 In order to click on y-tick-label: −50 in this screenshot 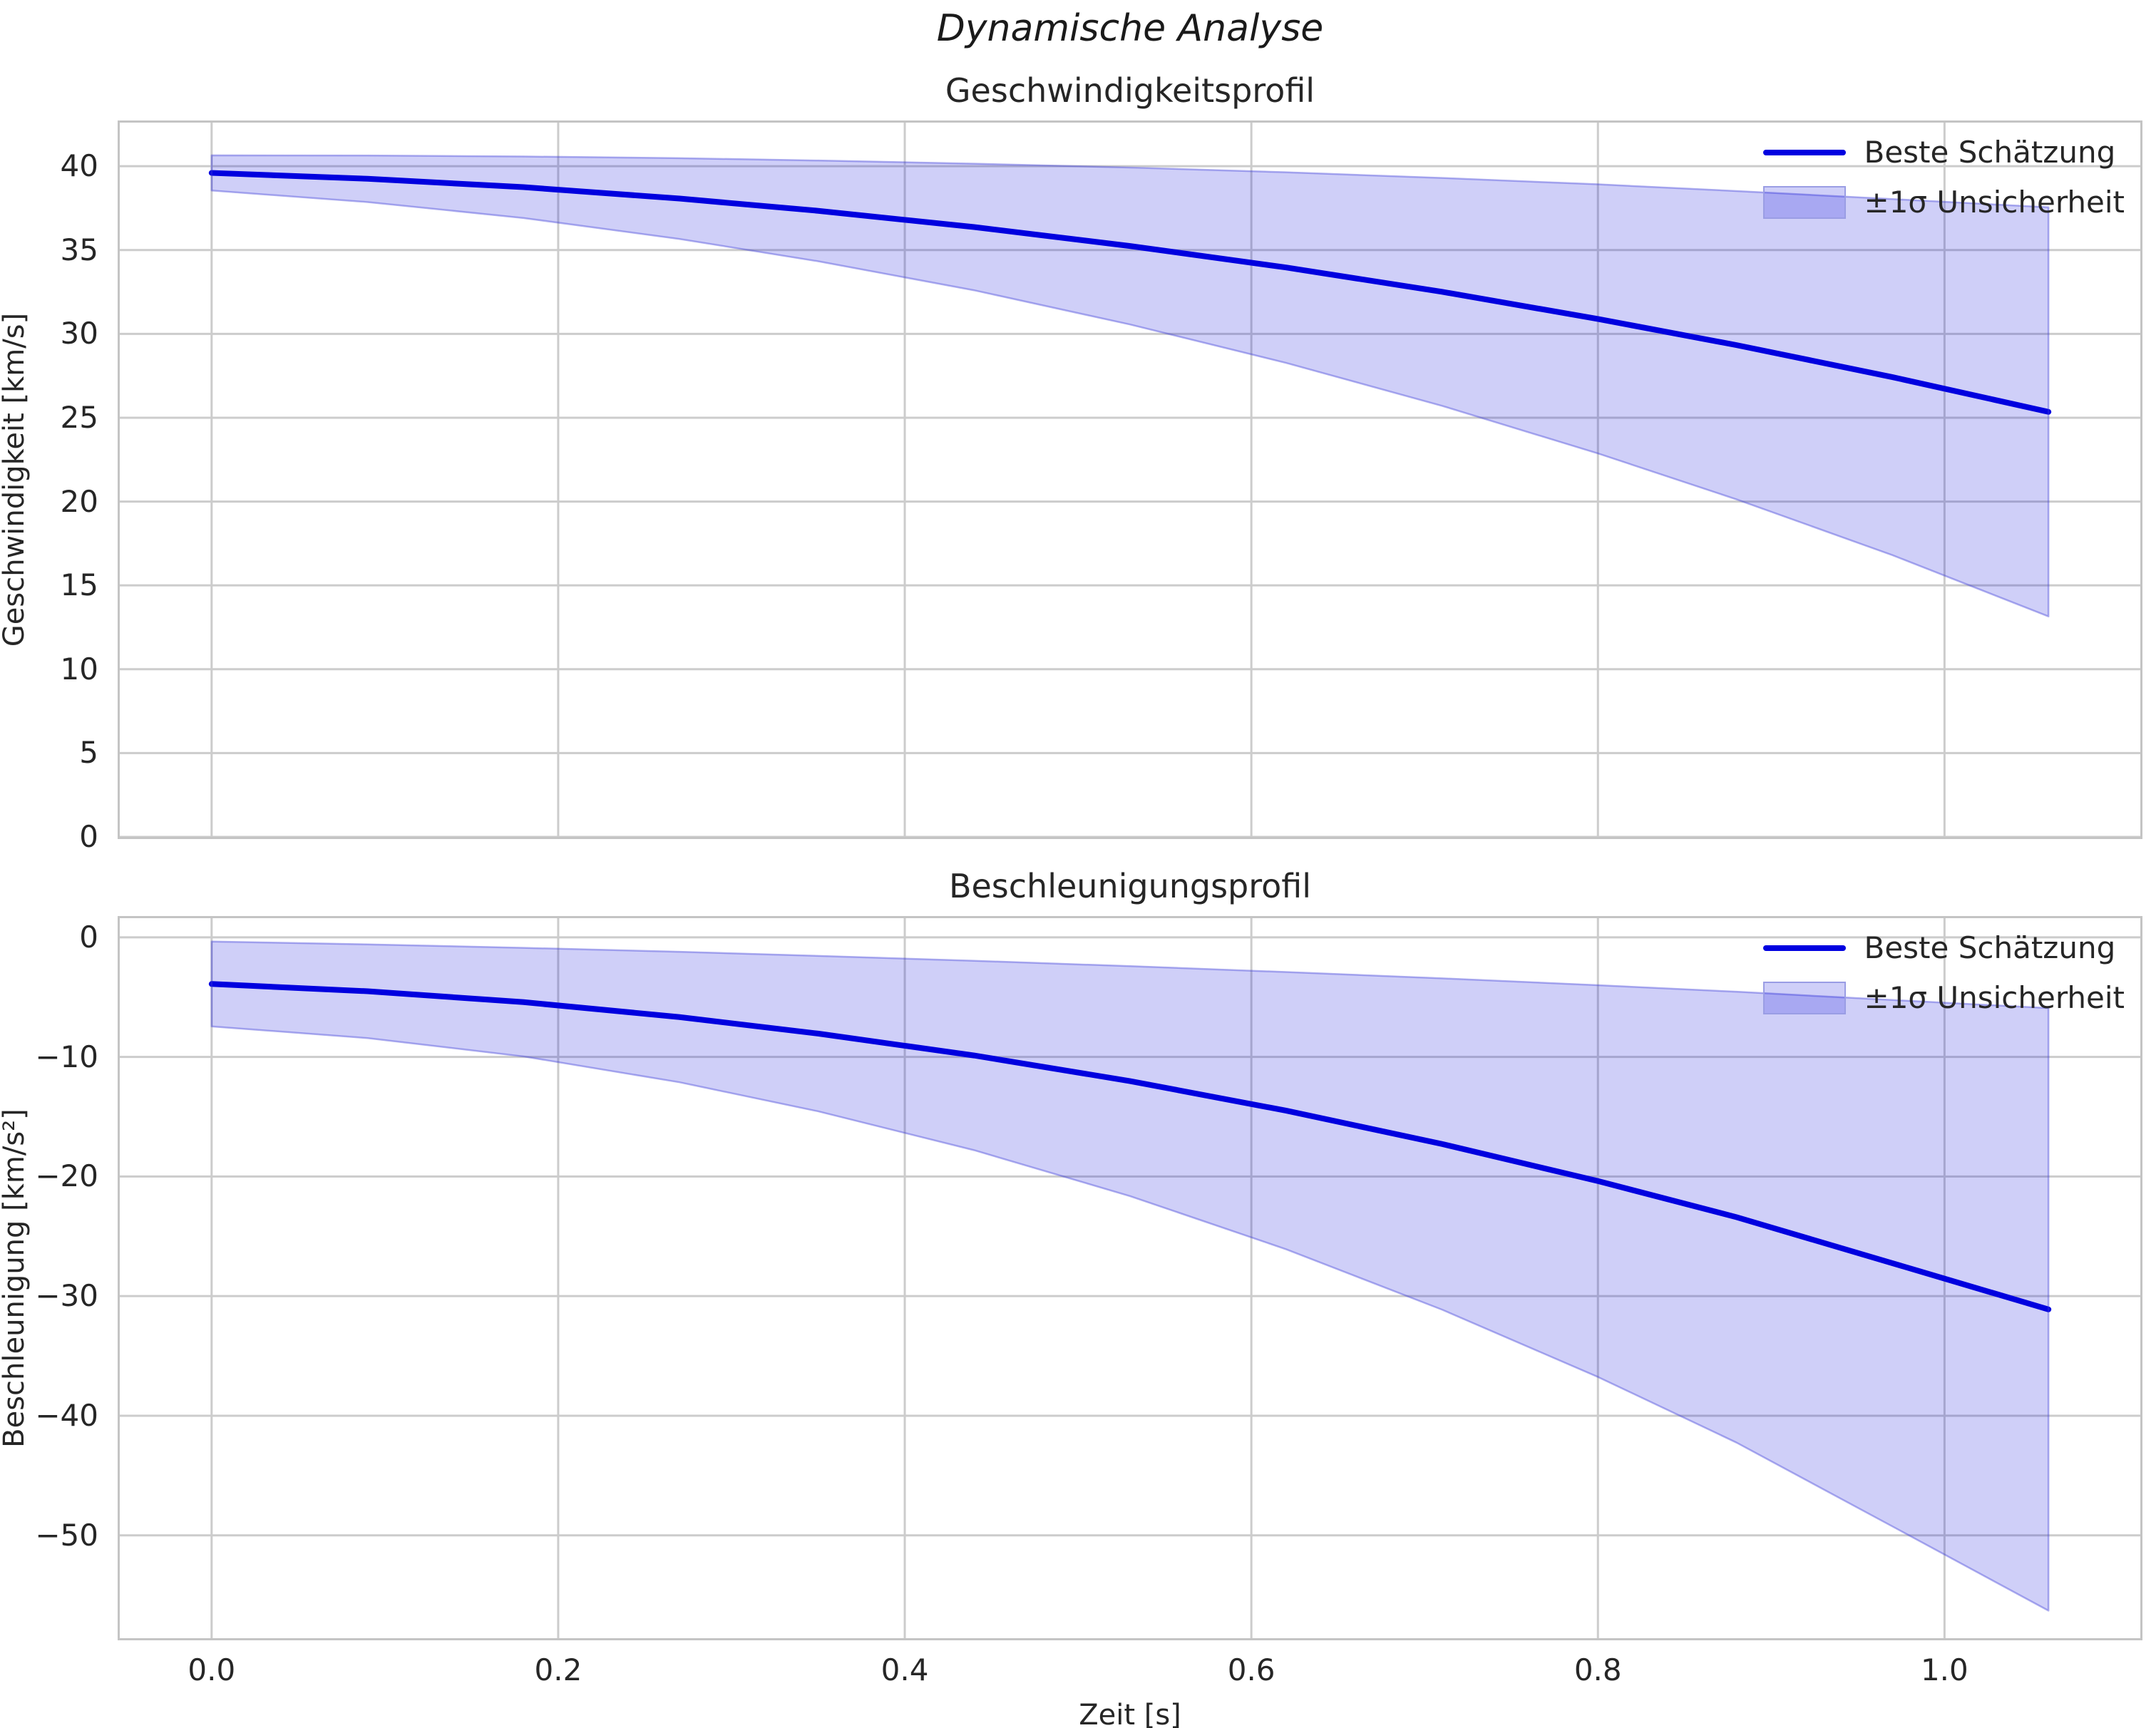, I will do `click(66, 1535)`.